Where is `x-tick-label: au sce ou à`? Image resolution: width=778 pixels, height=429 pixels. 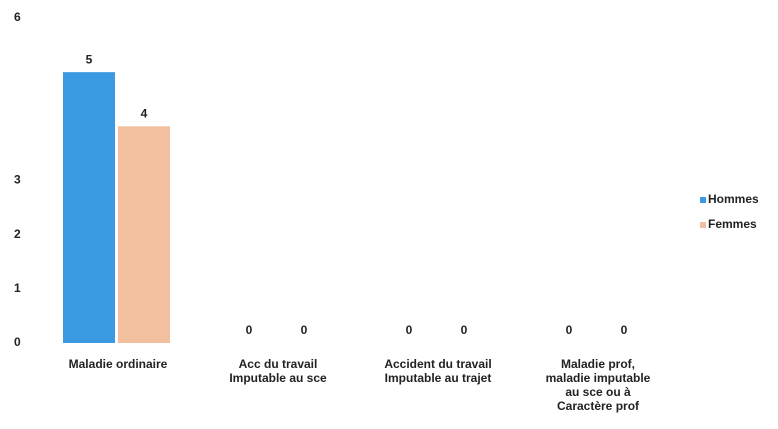 x-tick-label: au sce ou à is located at coordinates (598, 392).